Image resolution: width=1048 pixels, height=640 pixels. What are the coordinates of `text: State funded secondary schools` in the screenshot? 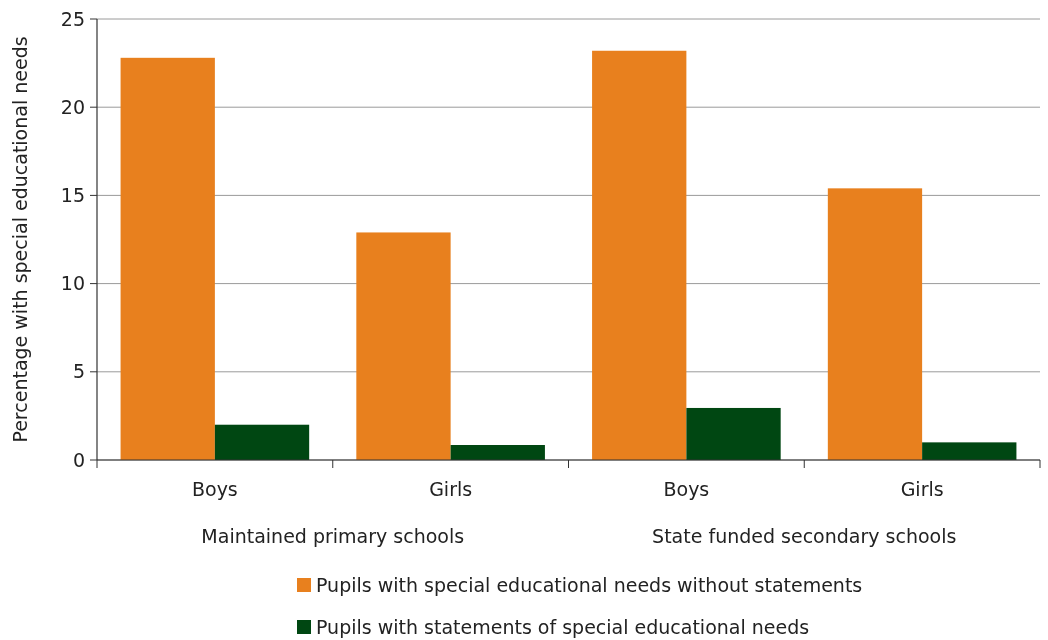 It's located at (804, 536).